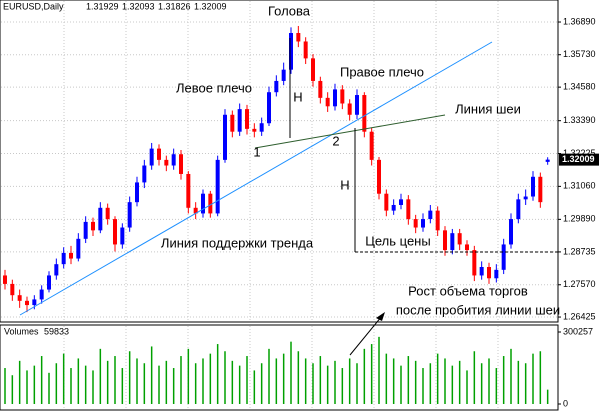 The width and height of the screenshot is (600, 414). What do you see at coordinates (138, 6) in the screenshot?
I see `header-high: 1.32093` at bounding box center [138, 6].